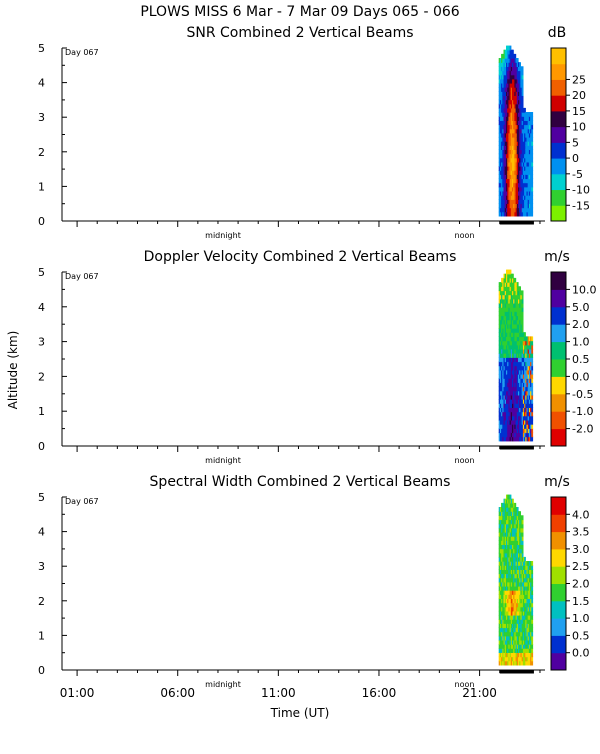 This screenshot has height=754, width=600. I want to click on x-tick-label: 21:00, so click(479, 693).